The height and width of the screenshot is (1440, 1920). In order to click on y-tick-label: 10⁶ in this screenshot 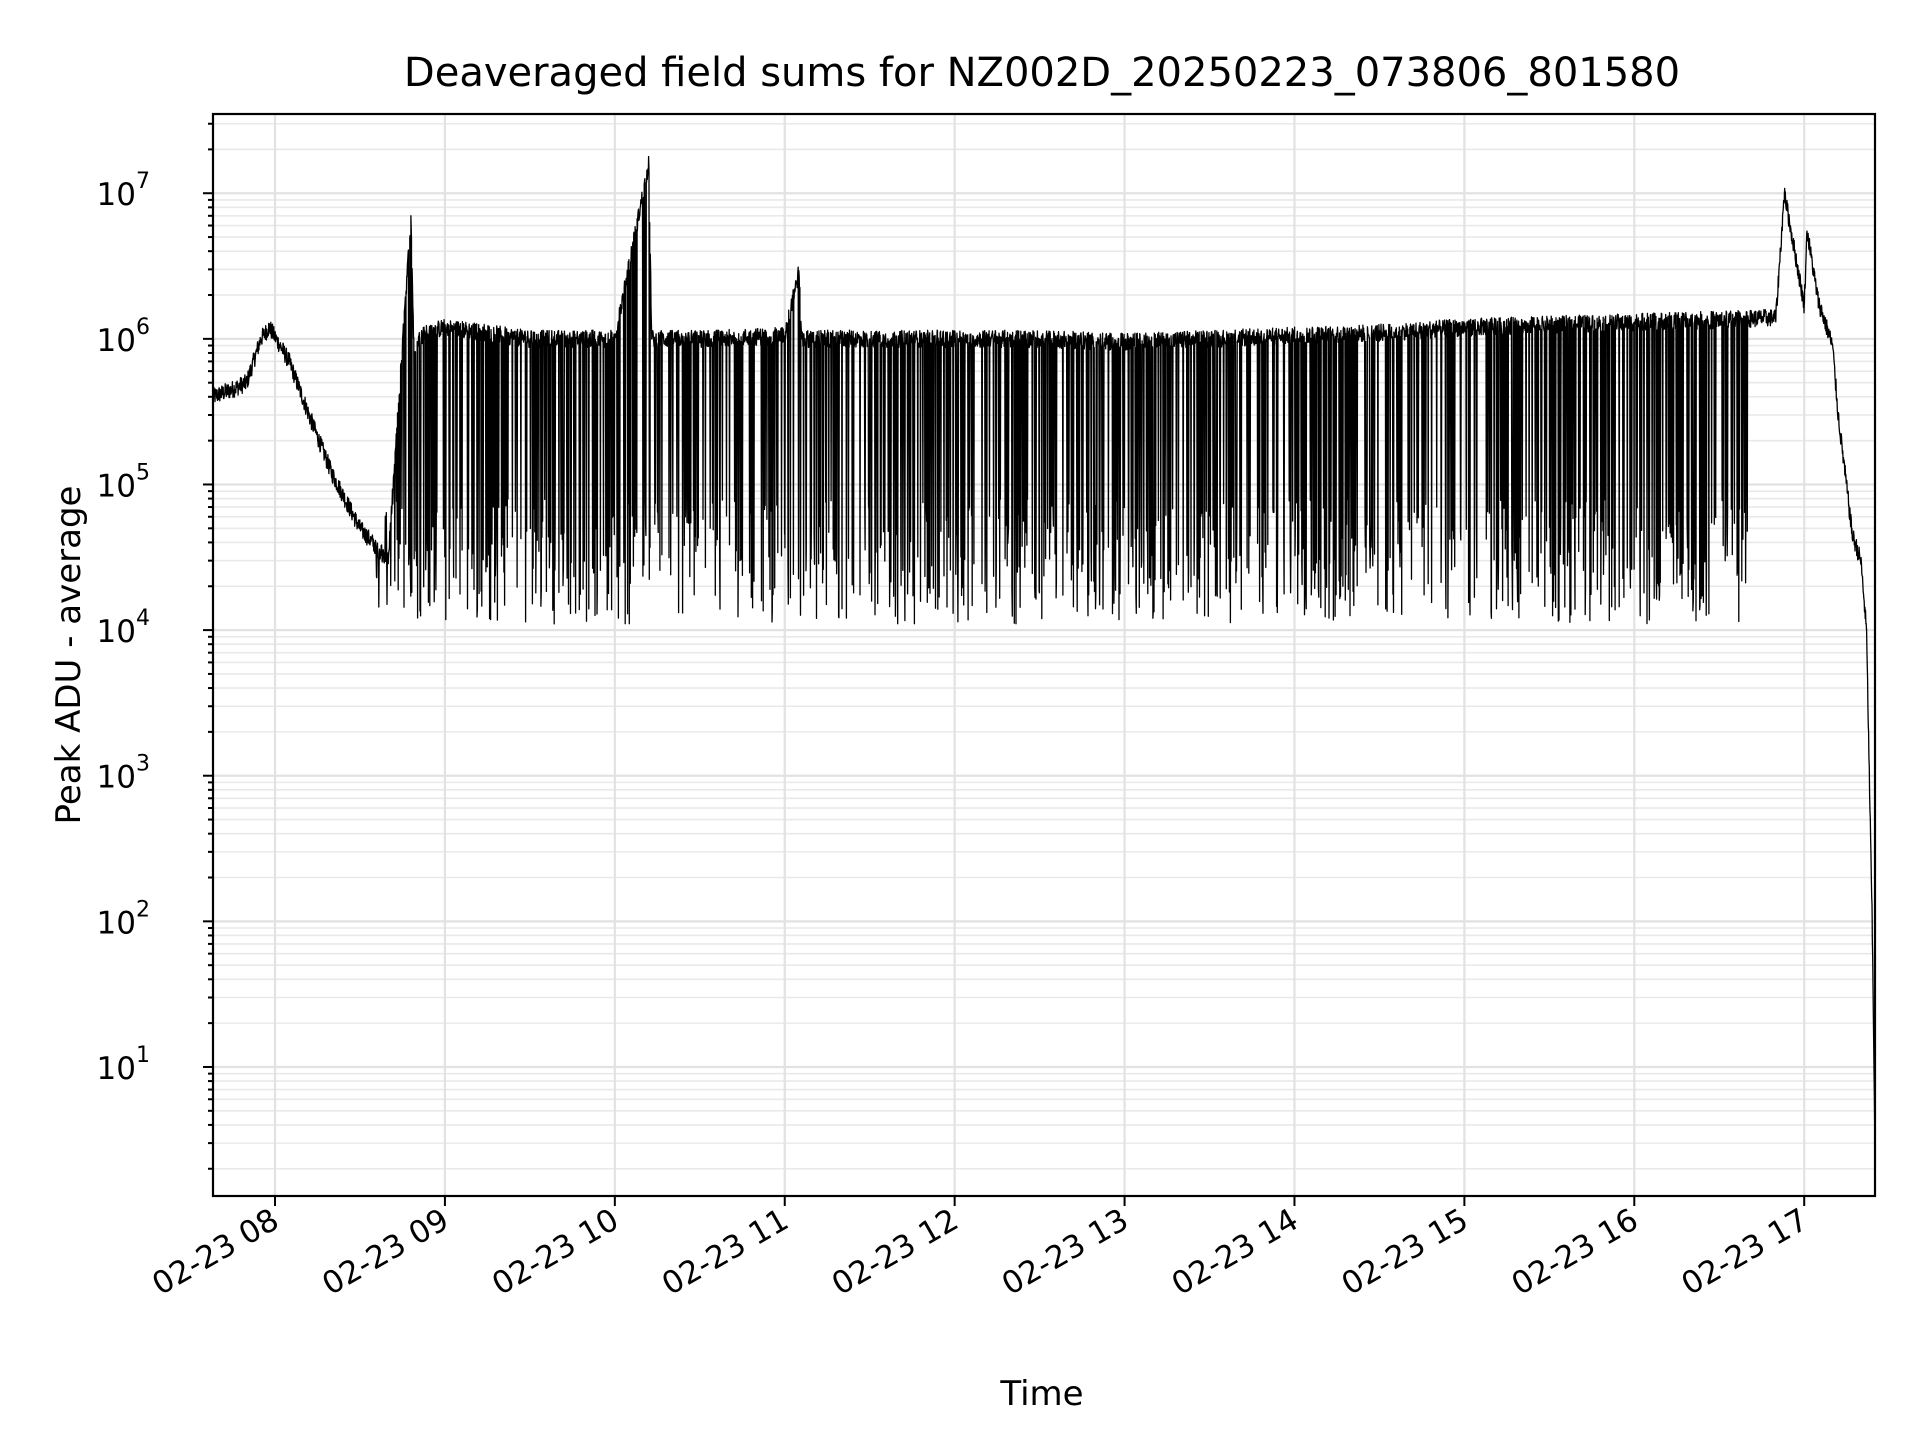, I will do `click(123, 337)`.